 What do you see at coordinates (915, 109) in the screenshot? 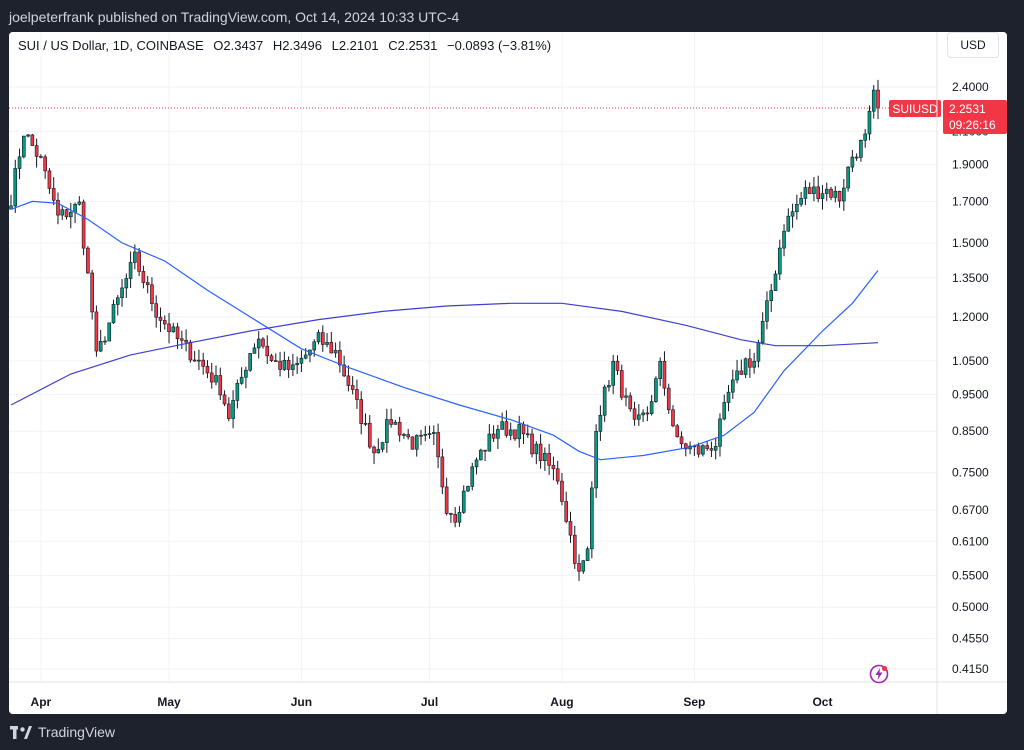
I see `price-badge-symbol: SUIUSD` at bounding box center [915, 109].